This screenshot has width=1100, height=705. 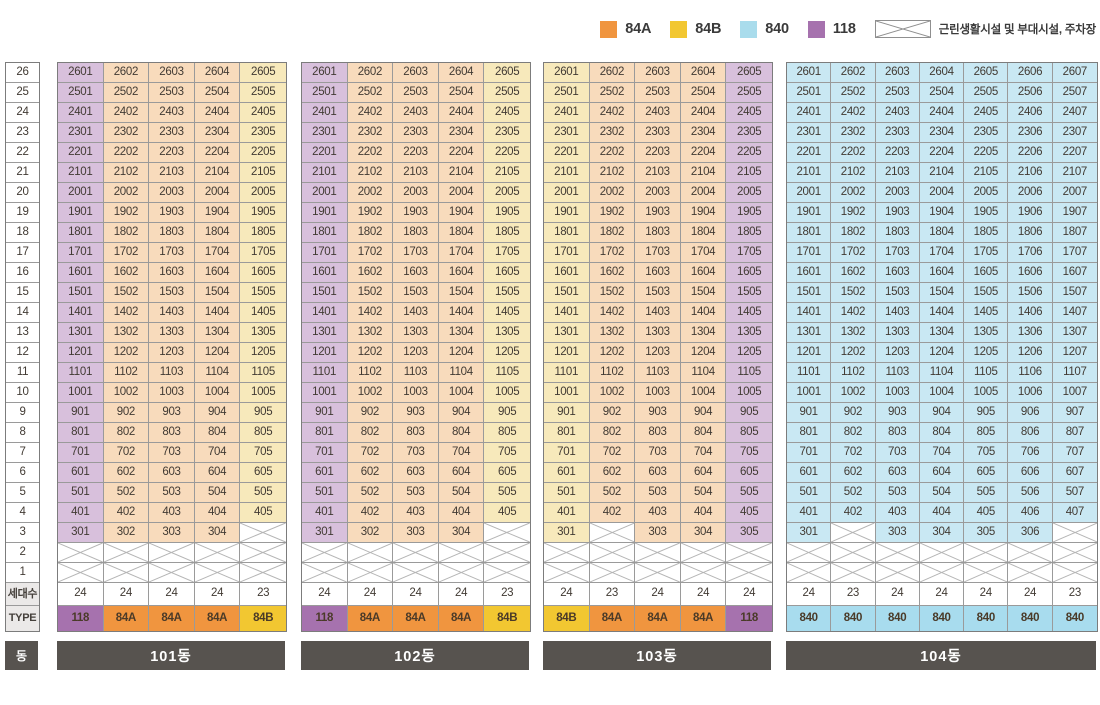 I want to click on unit-cell: 2604, so click(x=217, y=73).